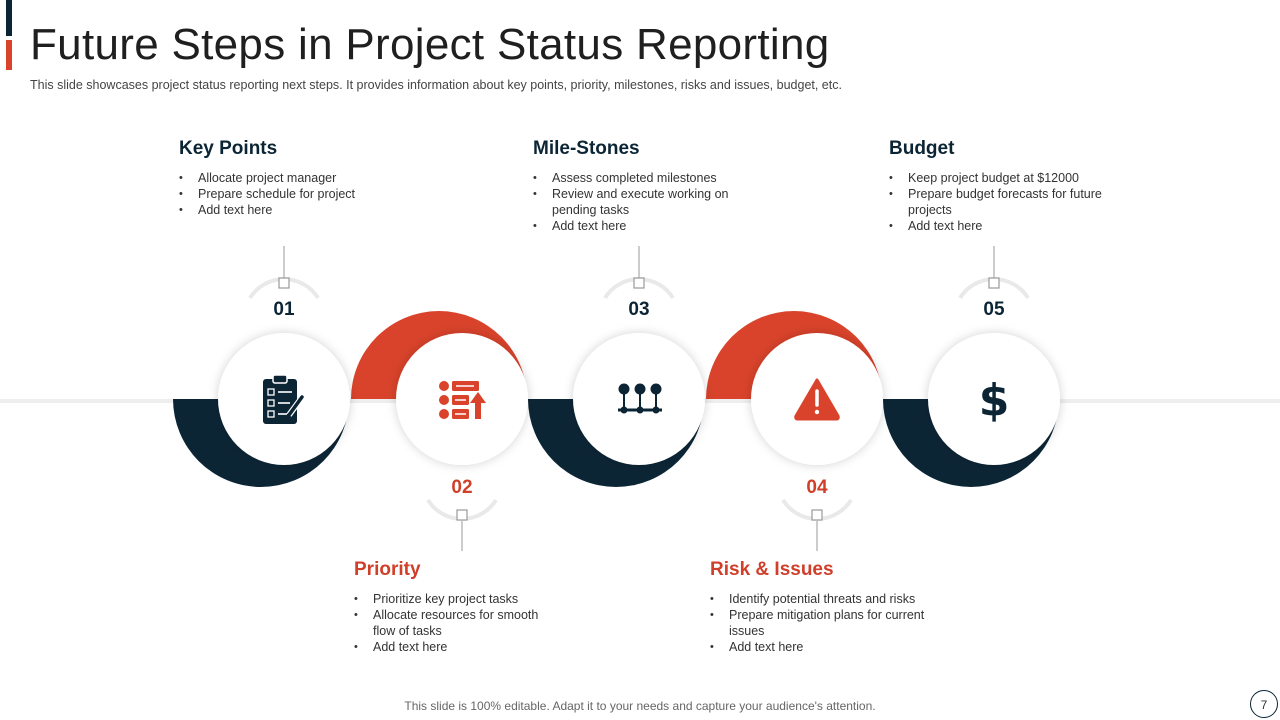 The image size is (1280, 720). I want to click on bullet-item: Allocate project manager, so click(294, 178).